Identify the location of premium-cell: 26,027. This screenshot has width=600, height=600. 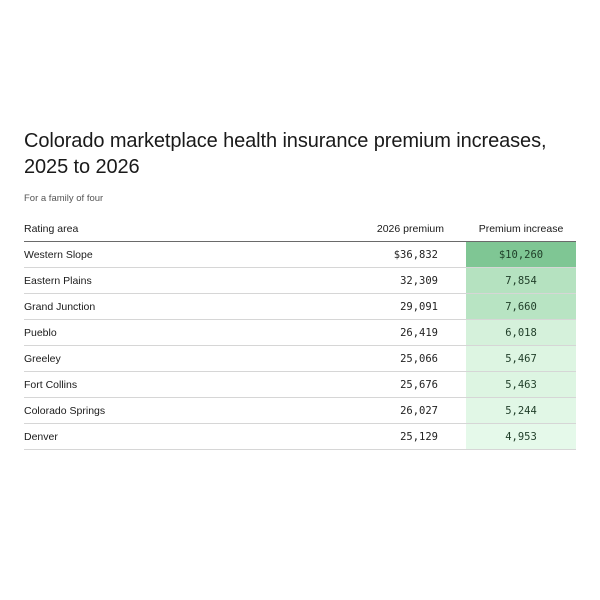
(395, 410).